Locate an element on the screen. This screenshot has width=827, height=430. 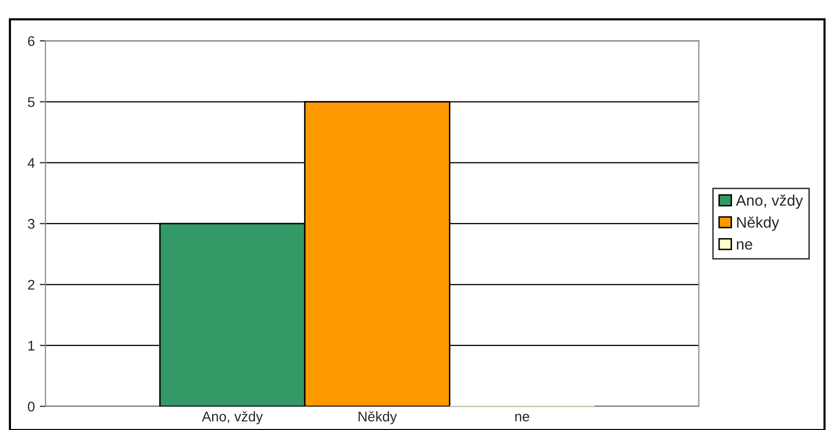
y-tick-label: 2 is located at coordinates (31, 285).